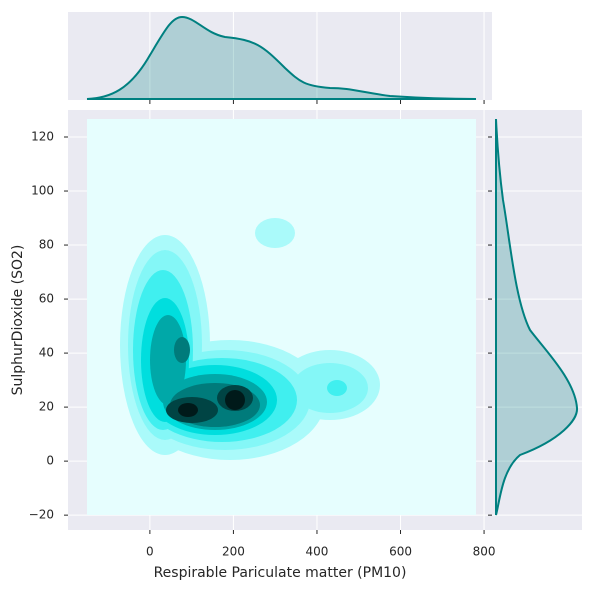 The image size is (594, 590). I want to click on x-tick-label: 0, so click(150, 552).